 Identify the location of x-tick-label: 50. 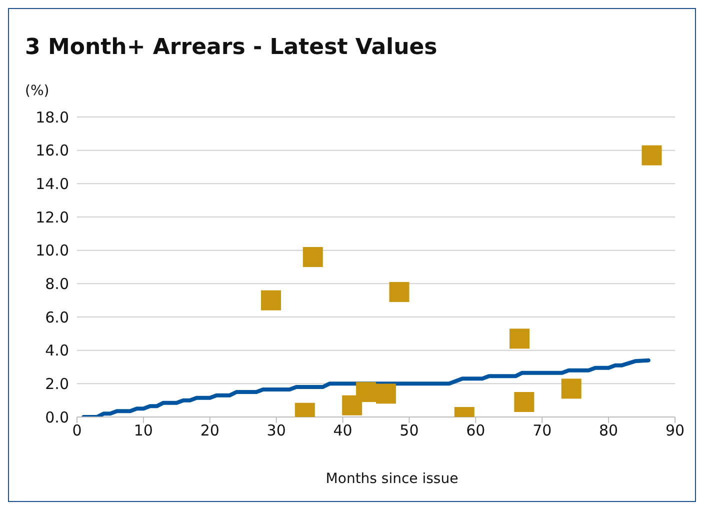
(409, 431).